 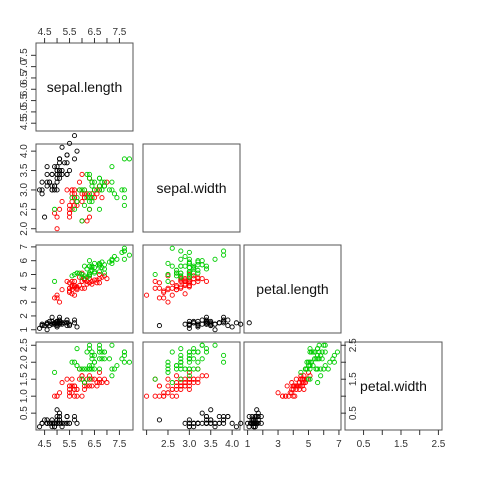 I want to click on y-tick-label: 4, so click(x=24, y=288).